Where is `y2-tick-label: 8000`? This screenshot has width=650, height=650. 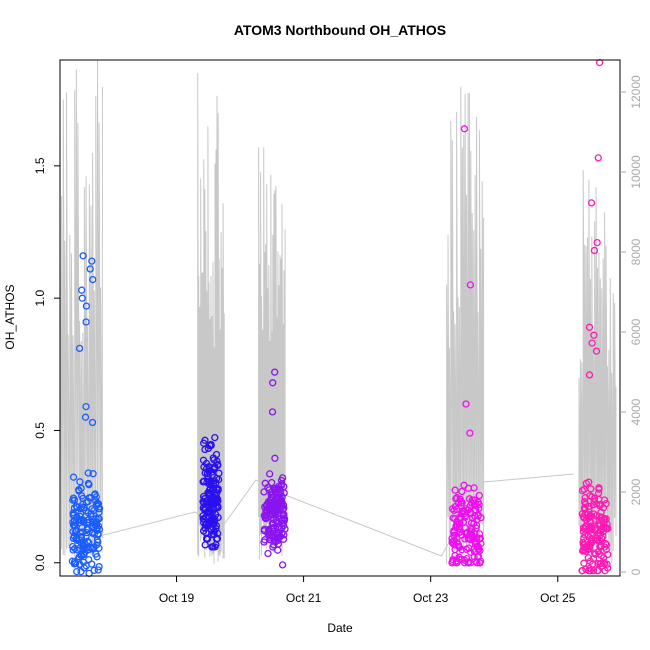
y2-tick-label: 8000 is located at coordinates (636, 251).